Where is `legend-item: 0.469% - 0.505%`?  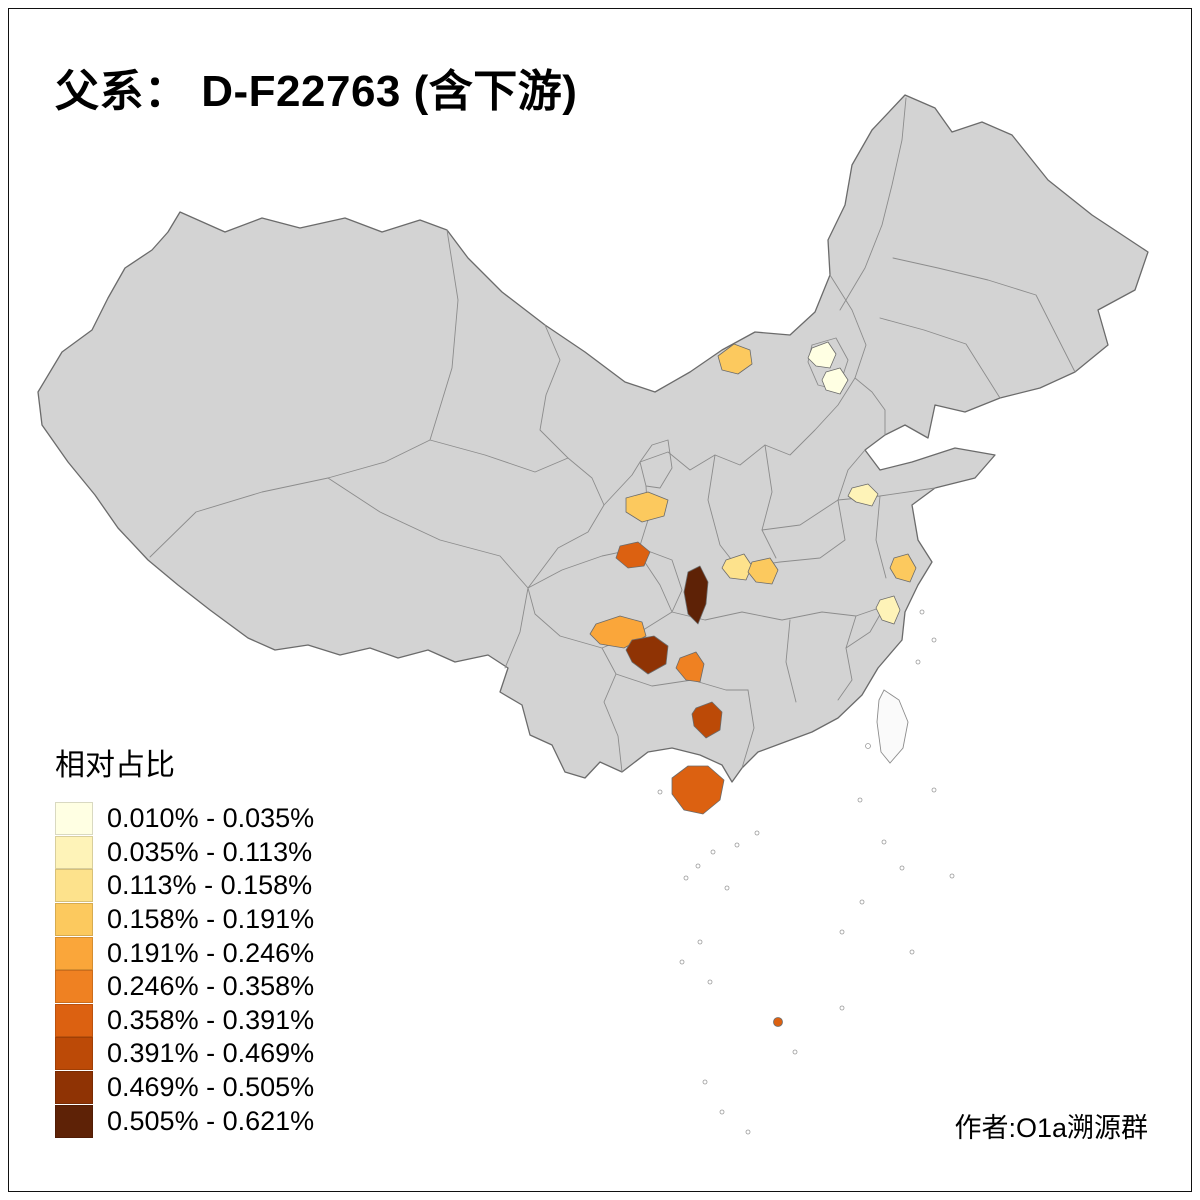
legend-item: 0.469% - 0.505% is located at coordinates (184, 1088).